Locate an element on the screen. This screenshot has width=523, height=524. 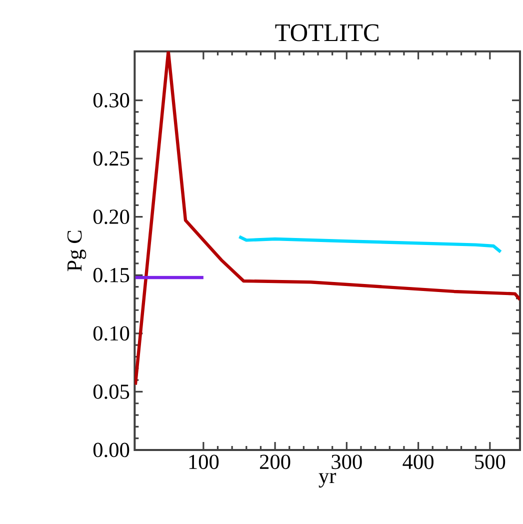
x-axis-title: yr is located at coordinates (327, 480).